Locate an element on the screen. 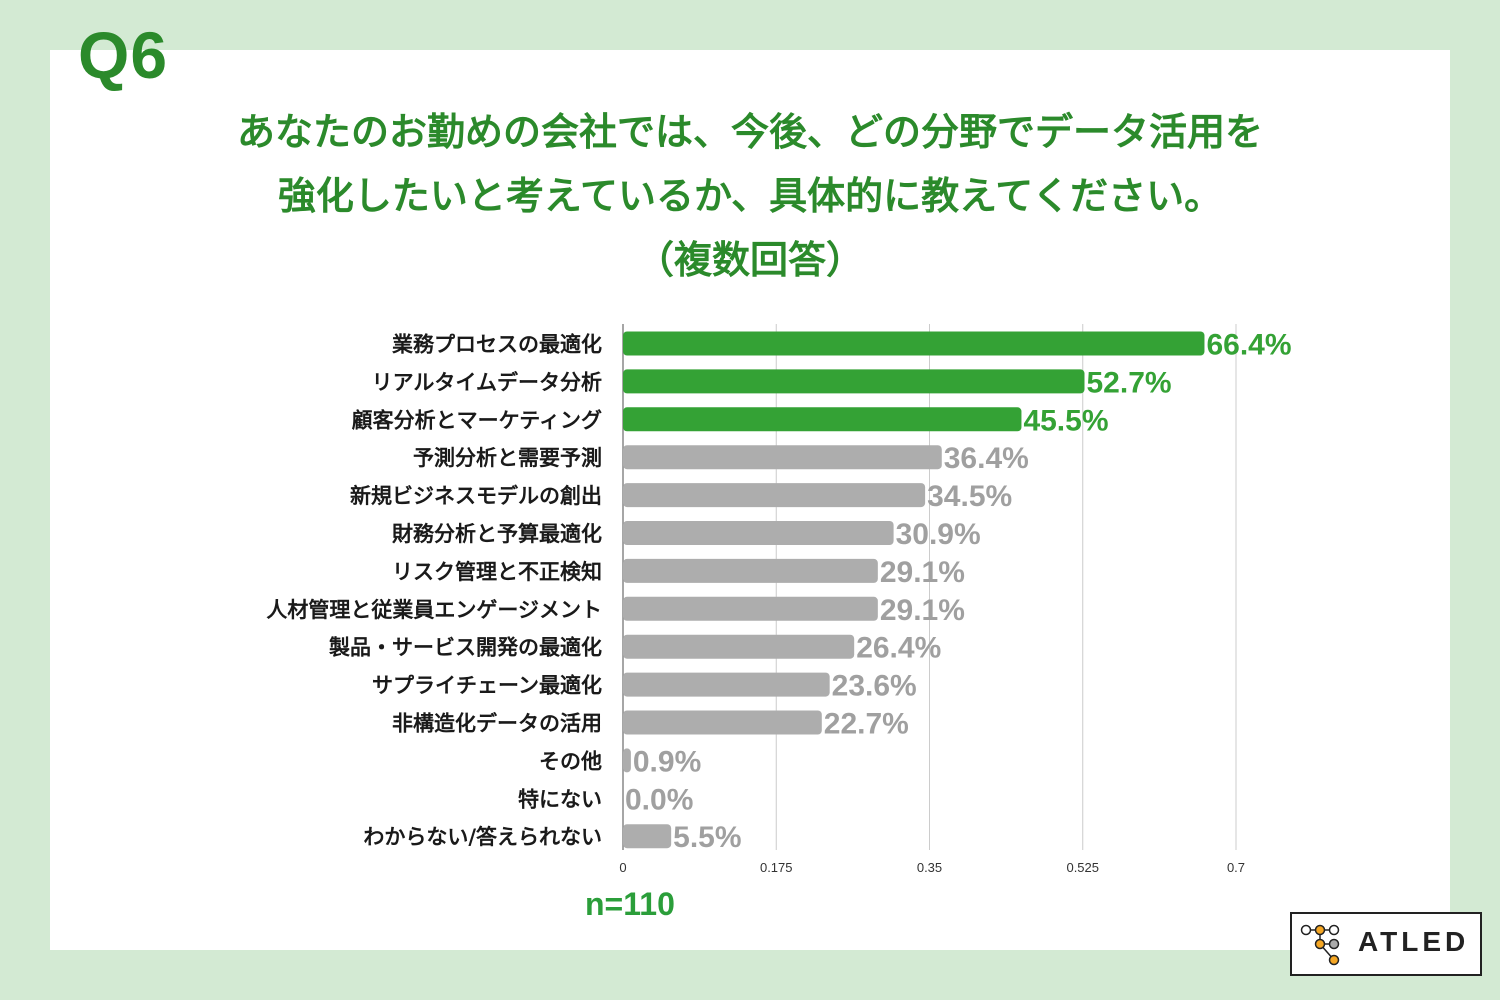 Image resolution: width=1500 pixels, height=1000 pixels. category-label: 製品・サービス開発の最適化 is located at coordinates (465, 648).